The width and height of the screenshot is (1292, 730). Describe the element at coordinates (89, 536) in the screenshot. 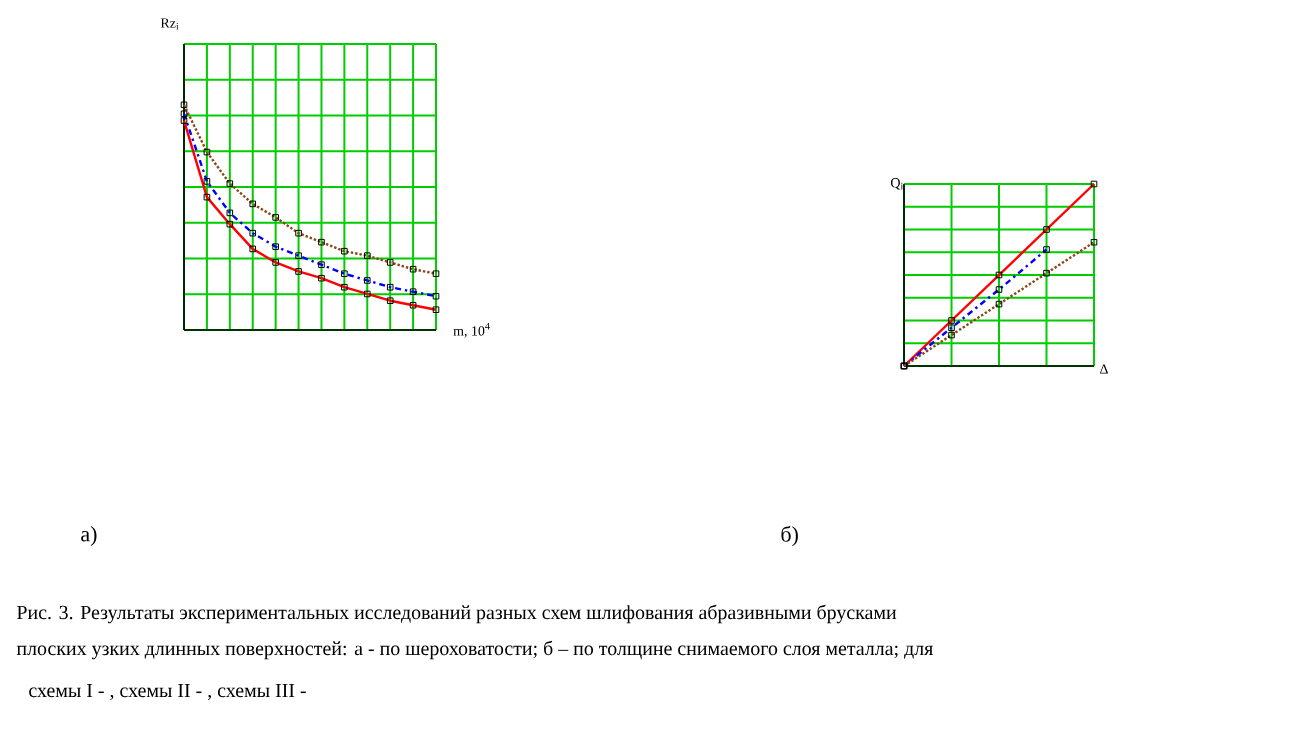

I see `text: а)` at that location.